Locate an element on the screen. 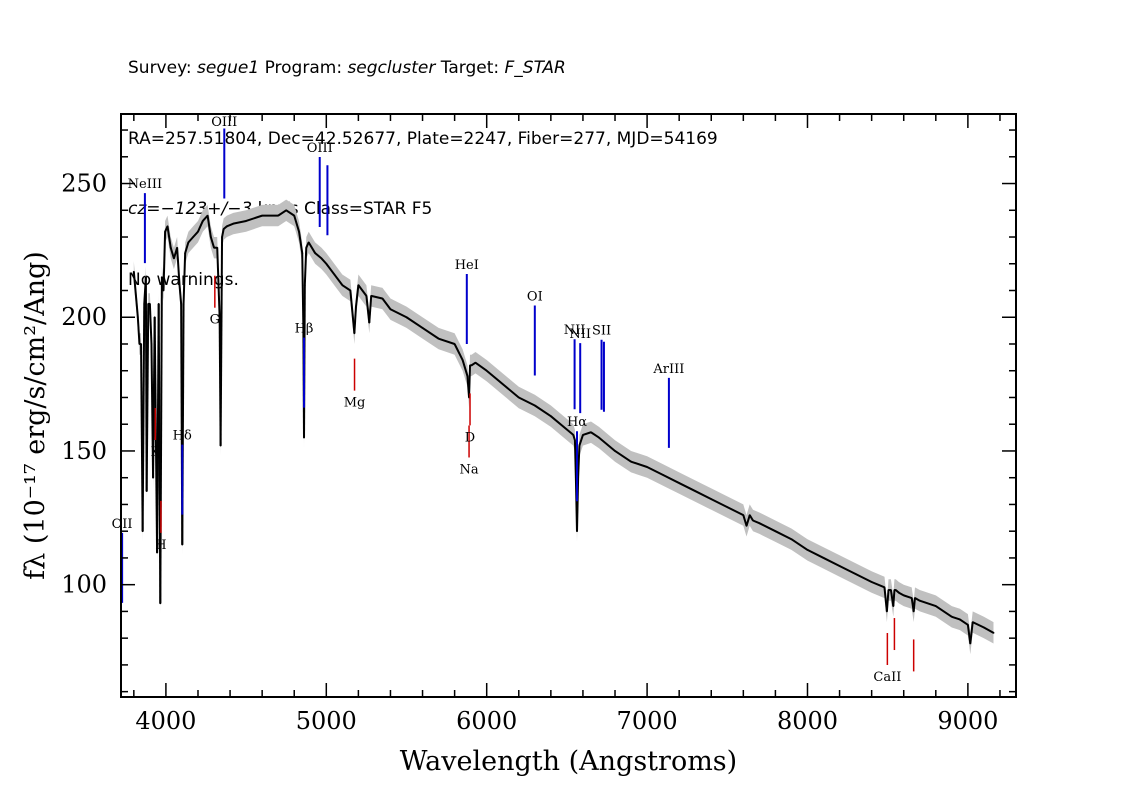 This screenshot has height=810, width=1134. absorption-line-label: G is located at coordinates (215, 320).